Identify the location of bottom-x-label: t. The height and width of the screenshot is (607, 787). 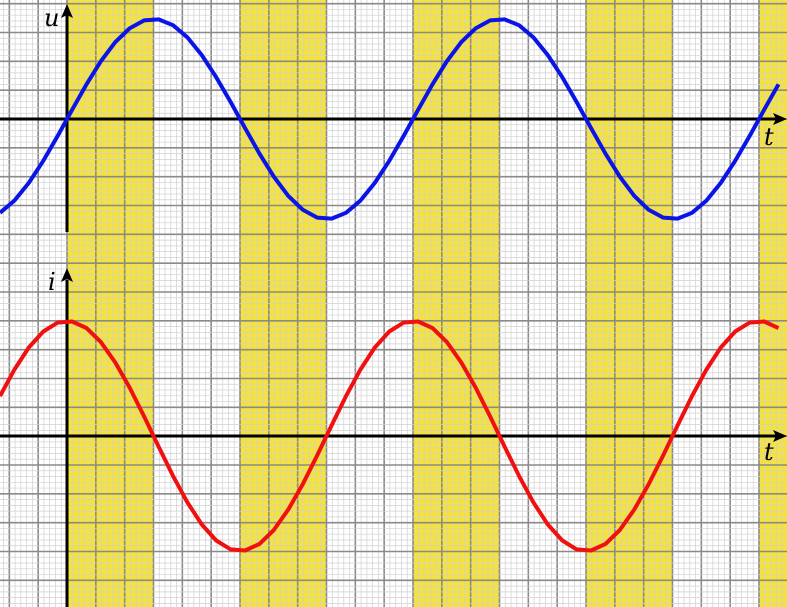
(769, 452).